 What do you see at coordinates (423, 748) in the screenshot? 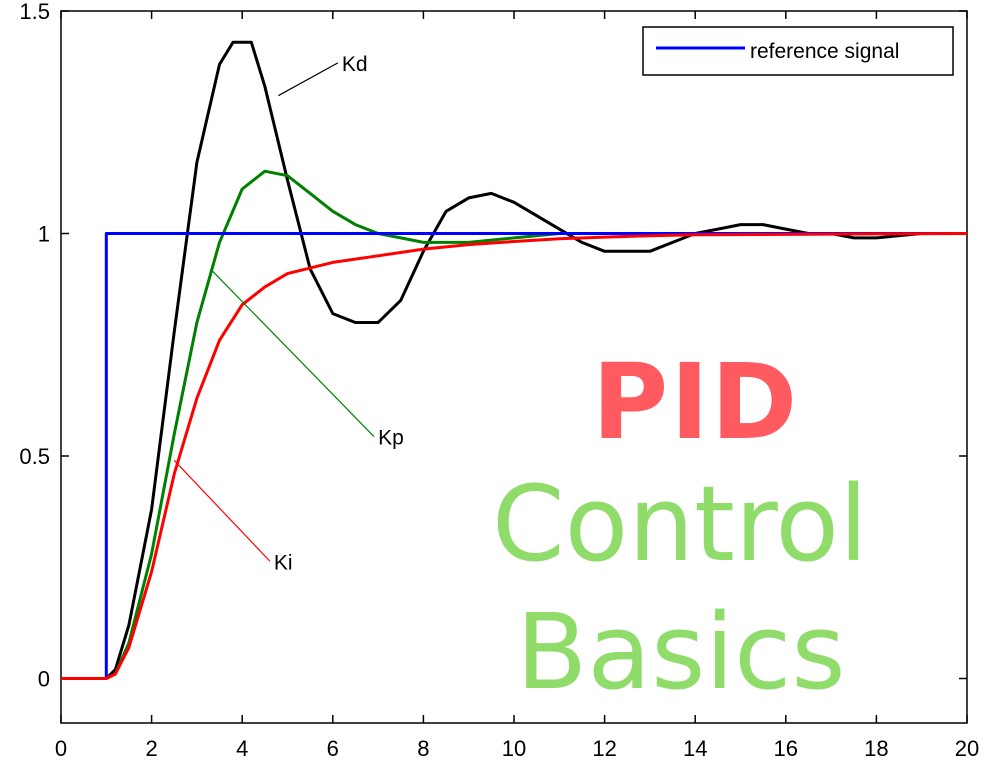
I see `x-tick-label: 8` at bounding box center [423, 748].